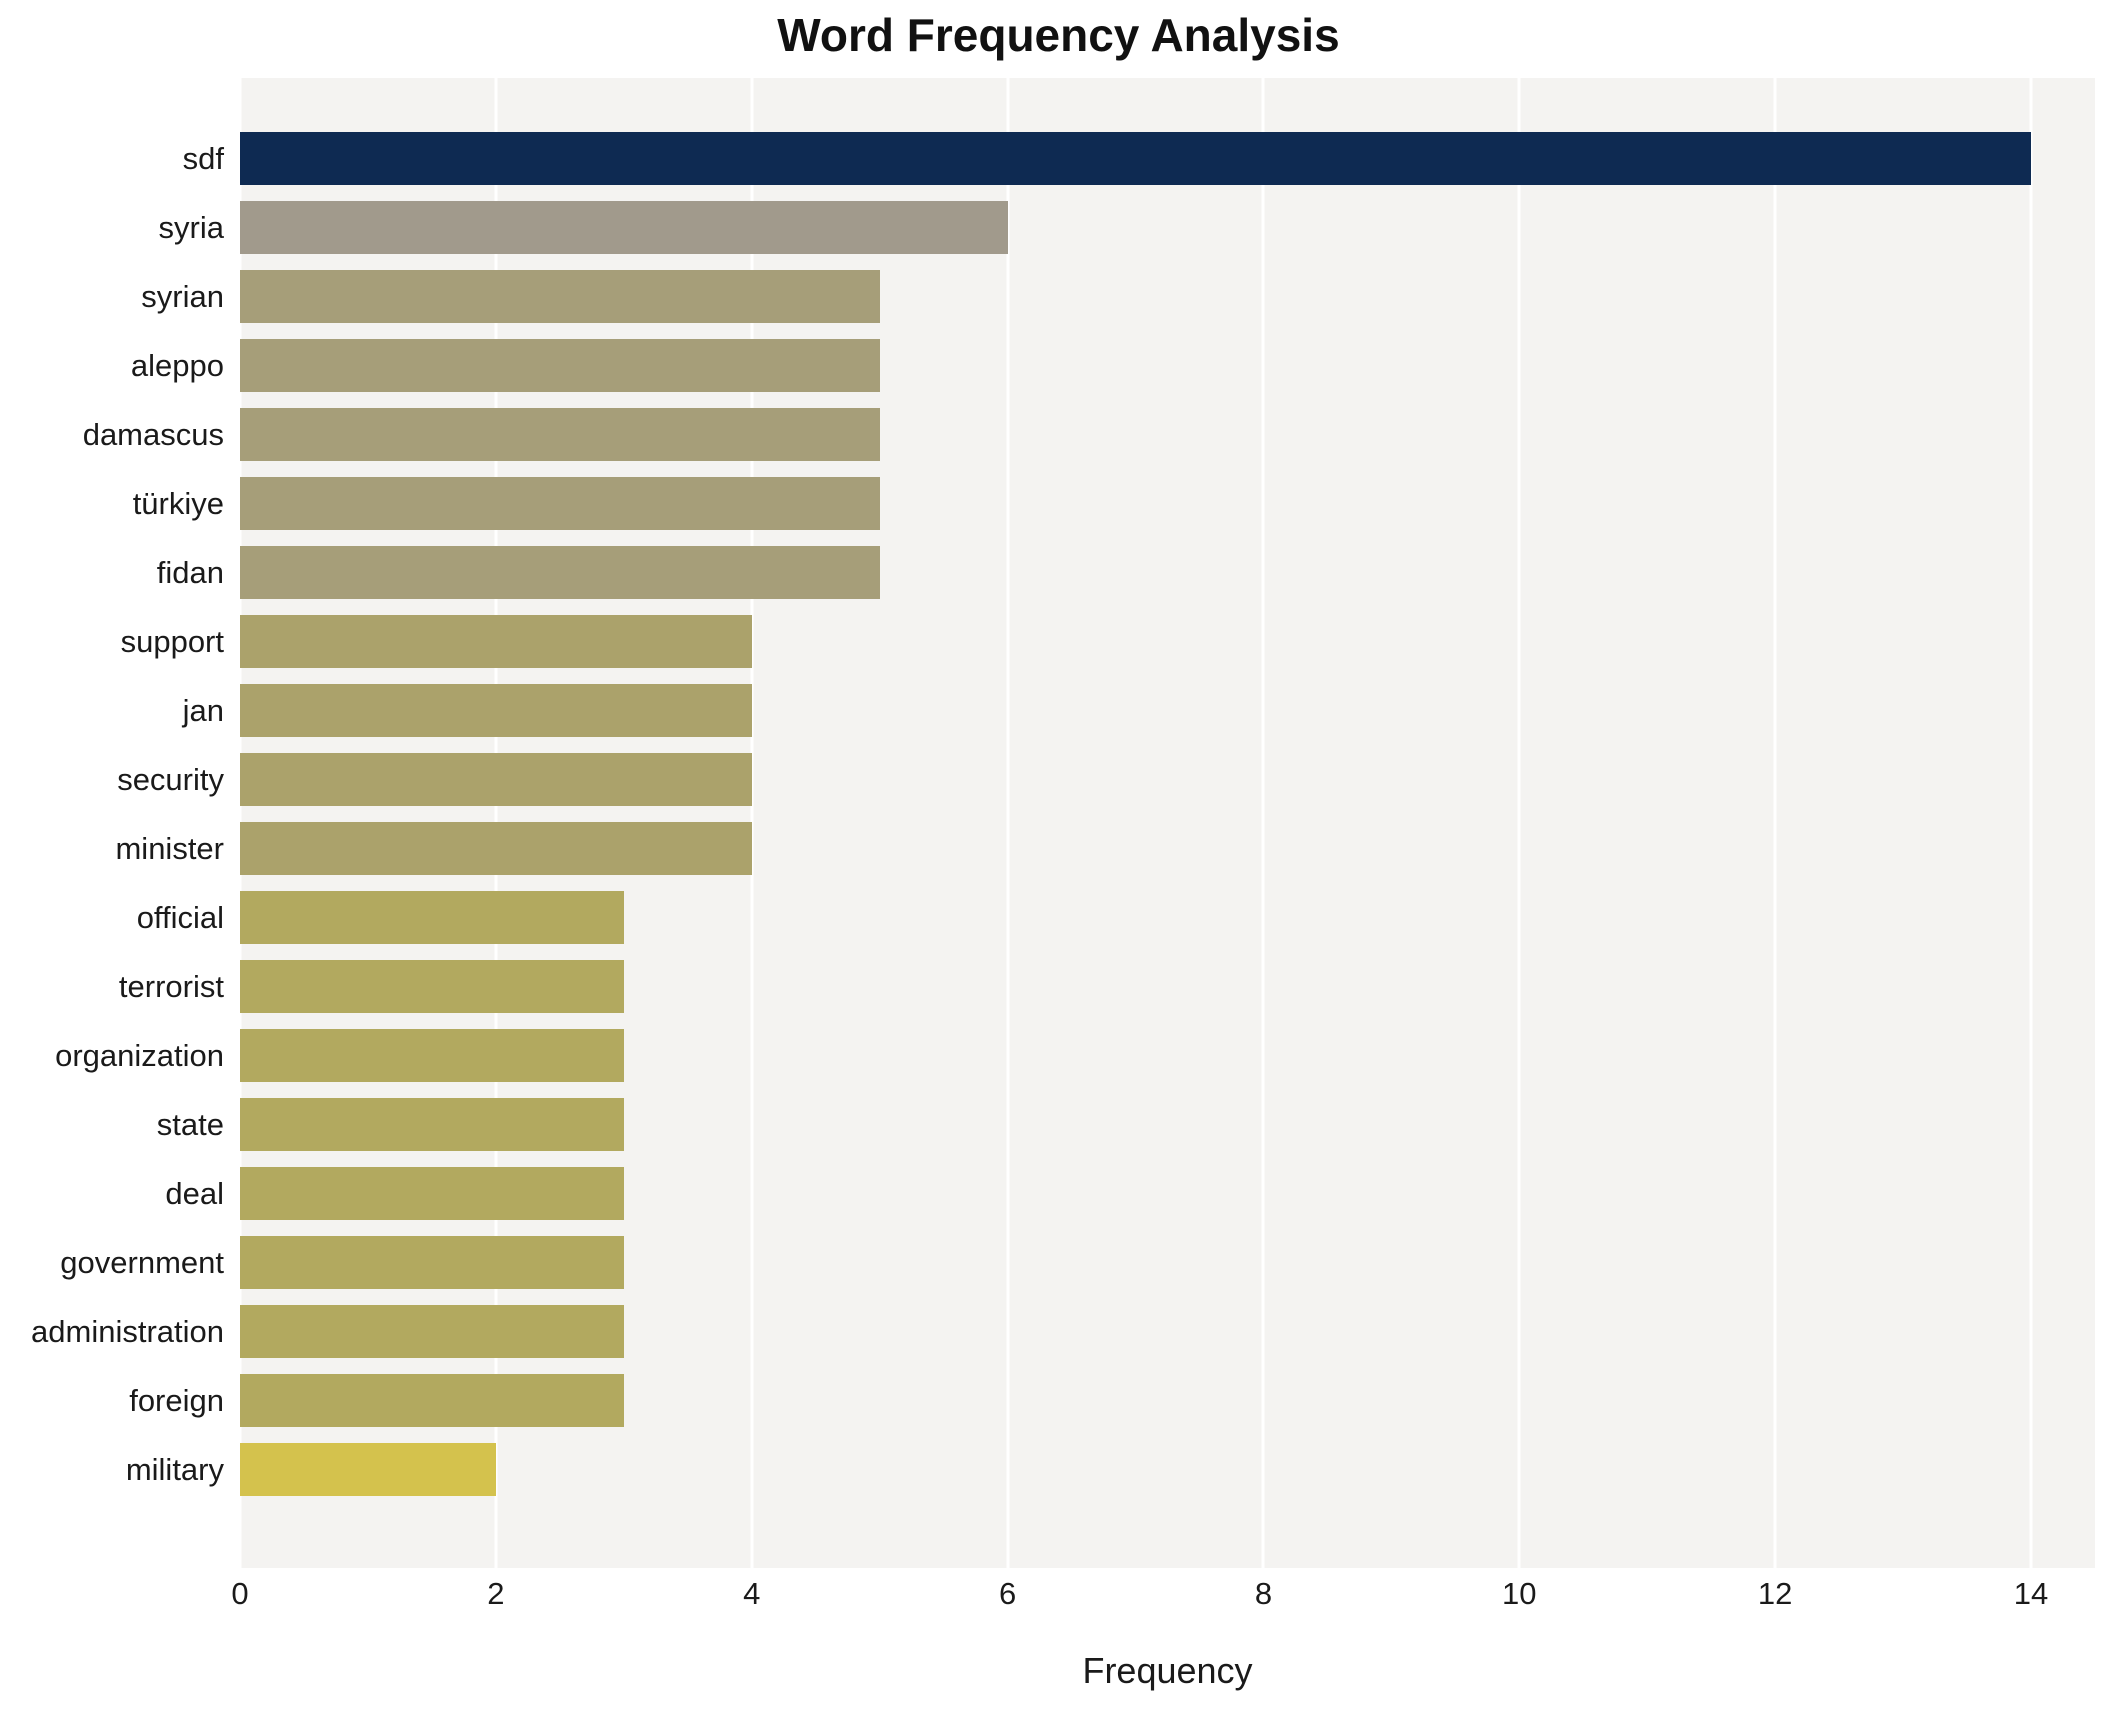 The width and height of the screenshot is (2117, 1710). What do you see at coordinates (194, 1193) in the screenshot?
I see `category-label: deal` at bounding box center [194, 1193].